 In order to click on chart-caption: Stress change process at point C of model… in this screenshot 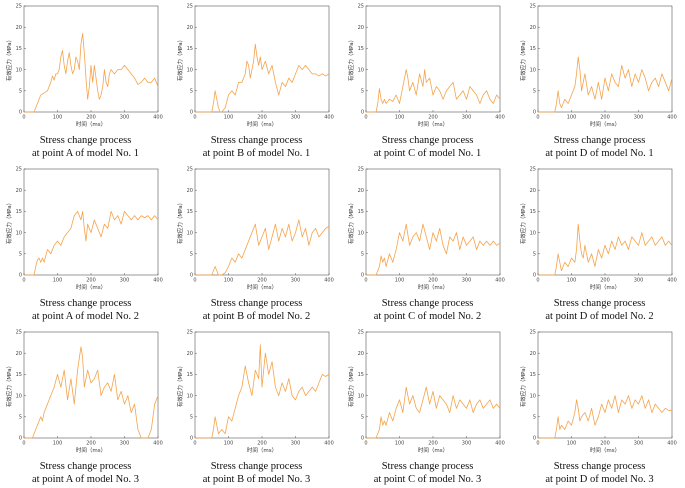, I will do `click(427, 147)`.